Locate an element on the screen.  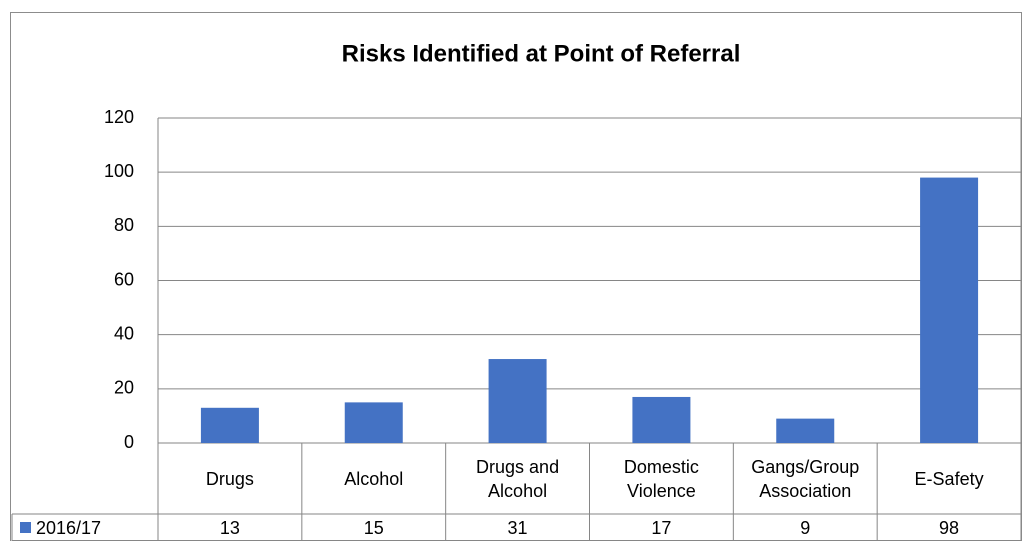
y-tick-label: 40 is located at coordinates (124, 333).